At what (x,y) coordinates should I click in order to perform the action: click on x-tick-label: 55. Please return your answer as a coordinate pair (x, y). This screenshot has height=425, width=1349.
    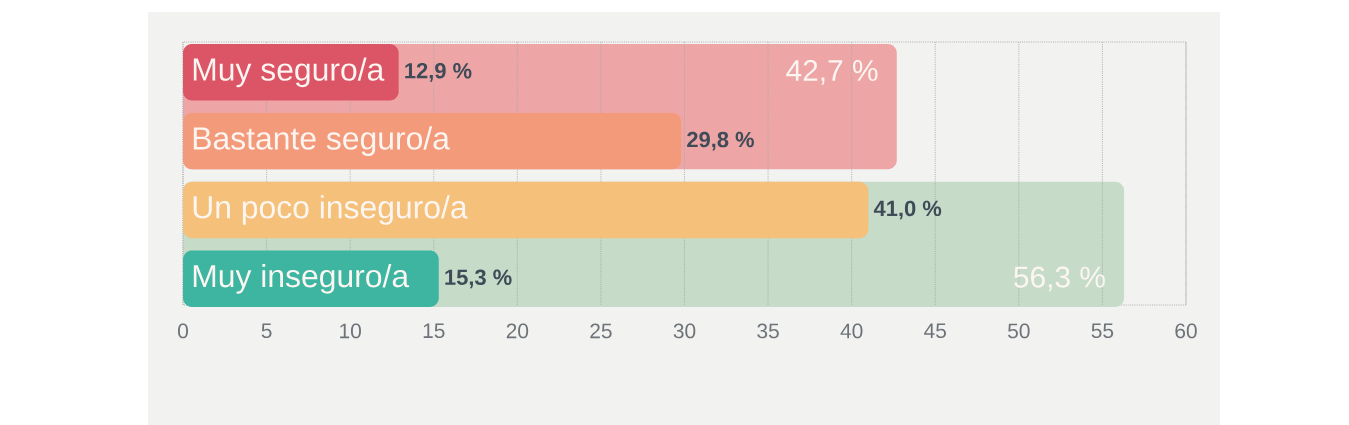
    Looking at the image, I should click on (1102, 331).